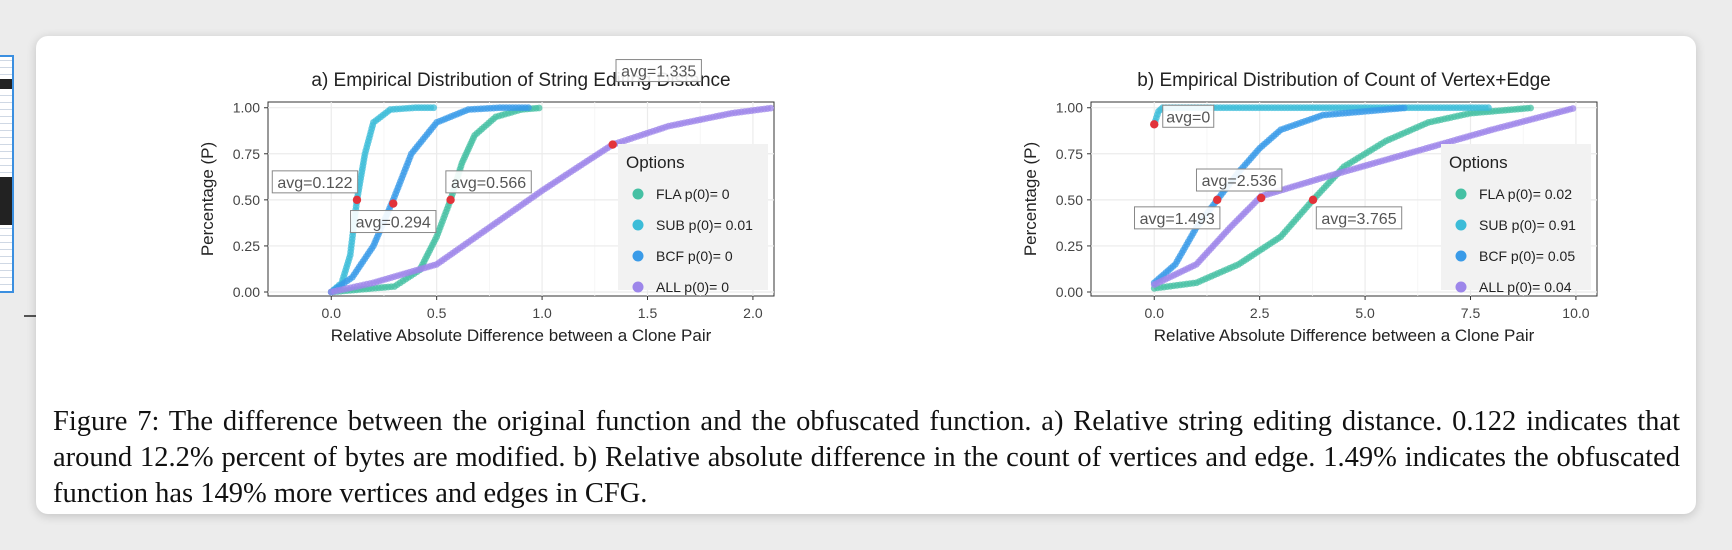 Image resolution: width=1732 pixels, height=550 pixels. I want to click on avg-label: avg=0.566, so click(488, 183).